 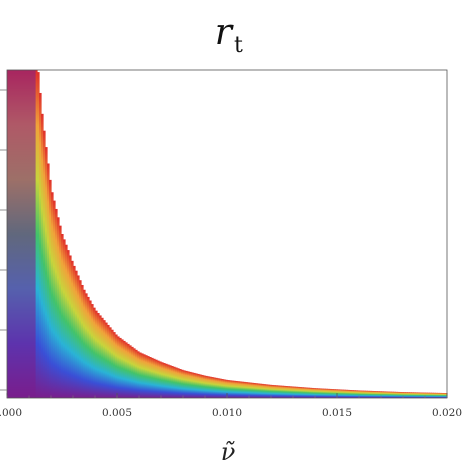 I want to click on x-axis: 0.000 0.005 0.010 0.015 0.020, so click(x=231, y=406).